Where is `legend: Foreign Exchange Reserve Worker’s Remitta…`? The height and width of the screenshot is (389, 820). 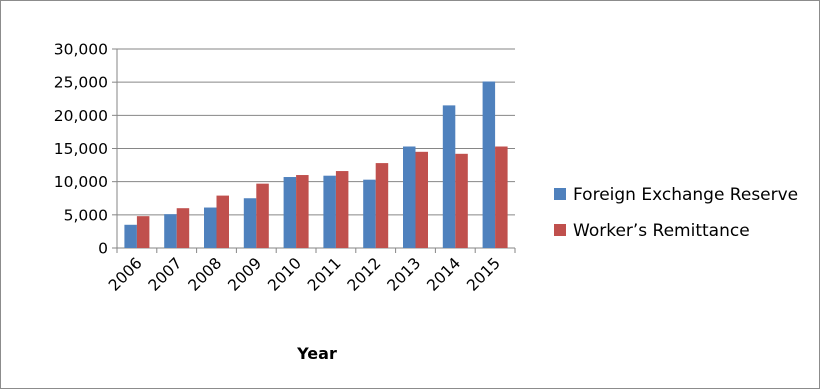 legend: Foreign Exchange Reserve Worker’s Remitta… is located at coordinates (676, 213).